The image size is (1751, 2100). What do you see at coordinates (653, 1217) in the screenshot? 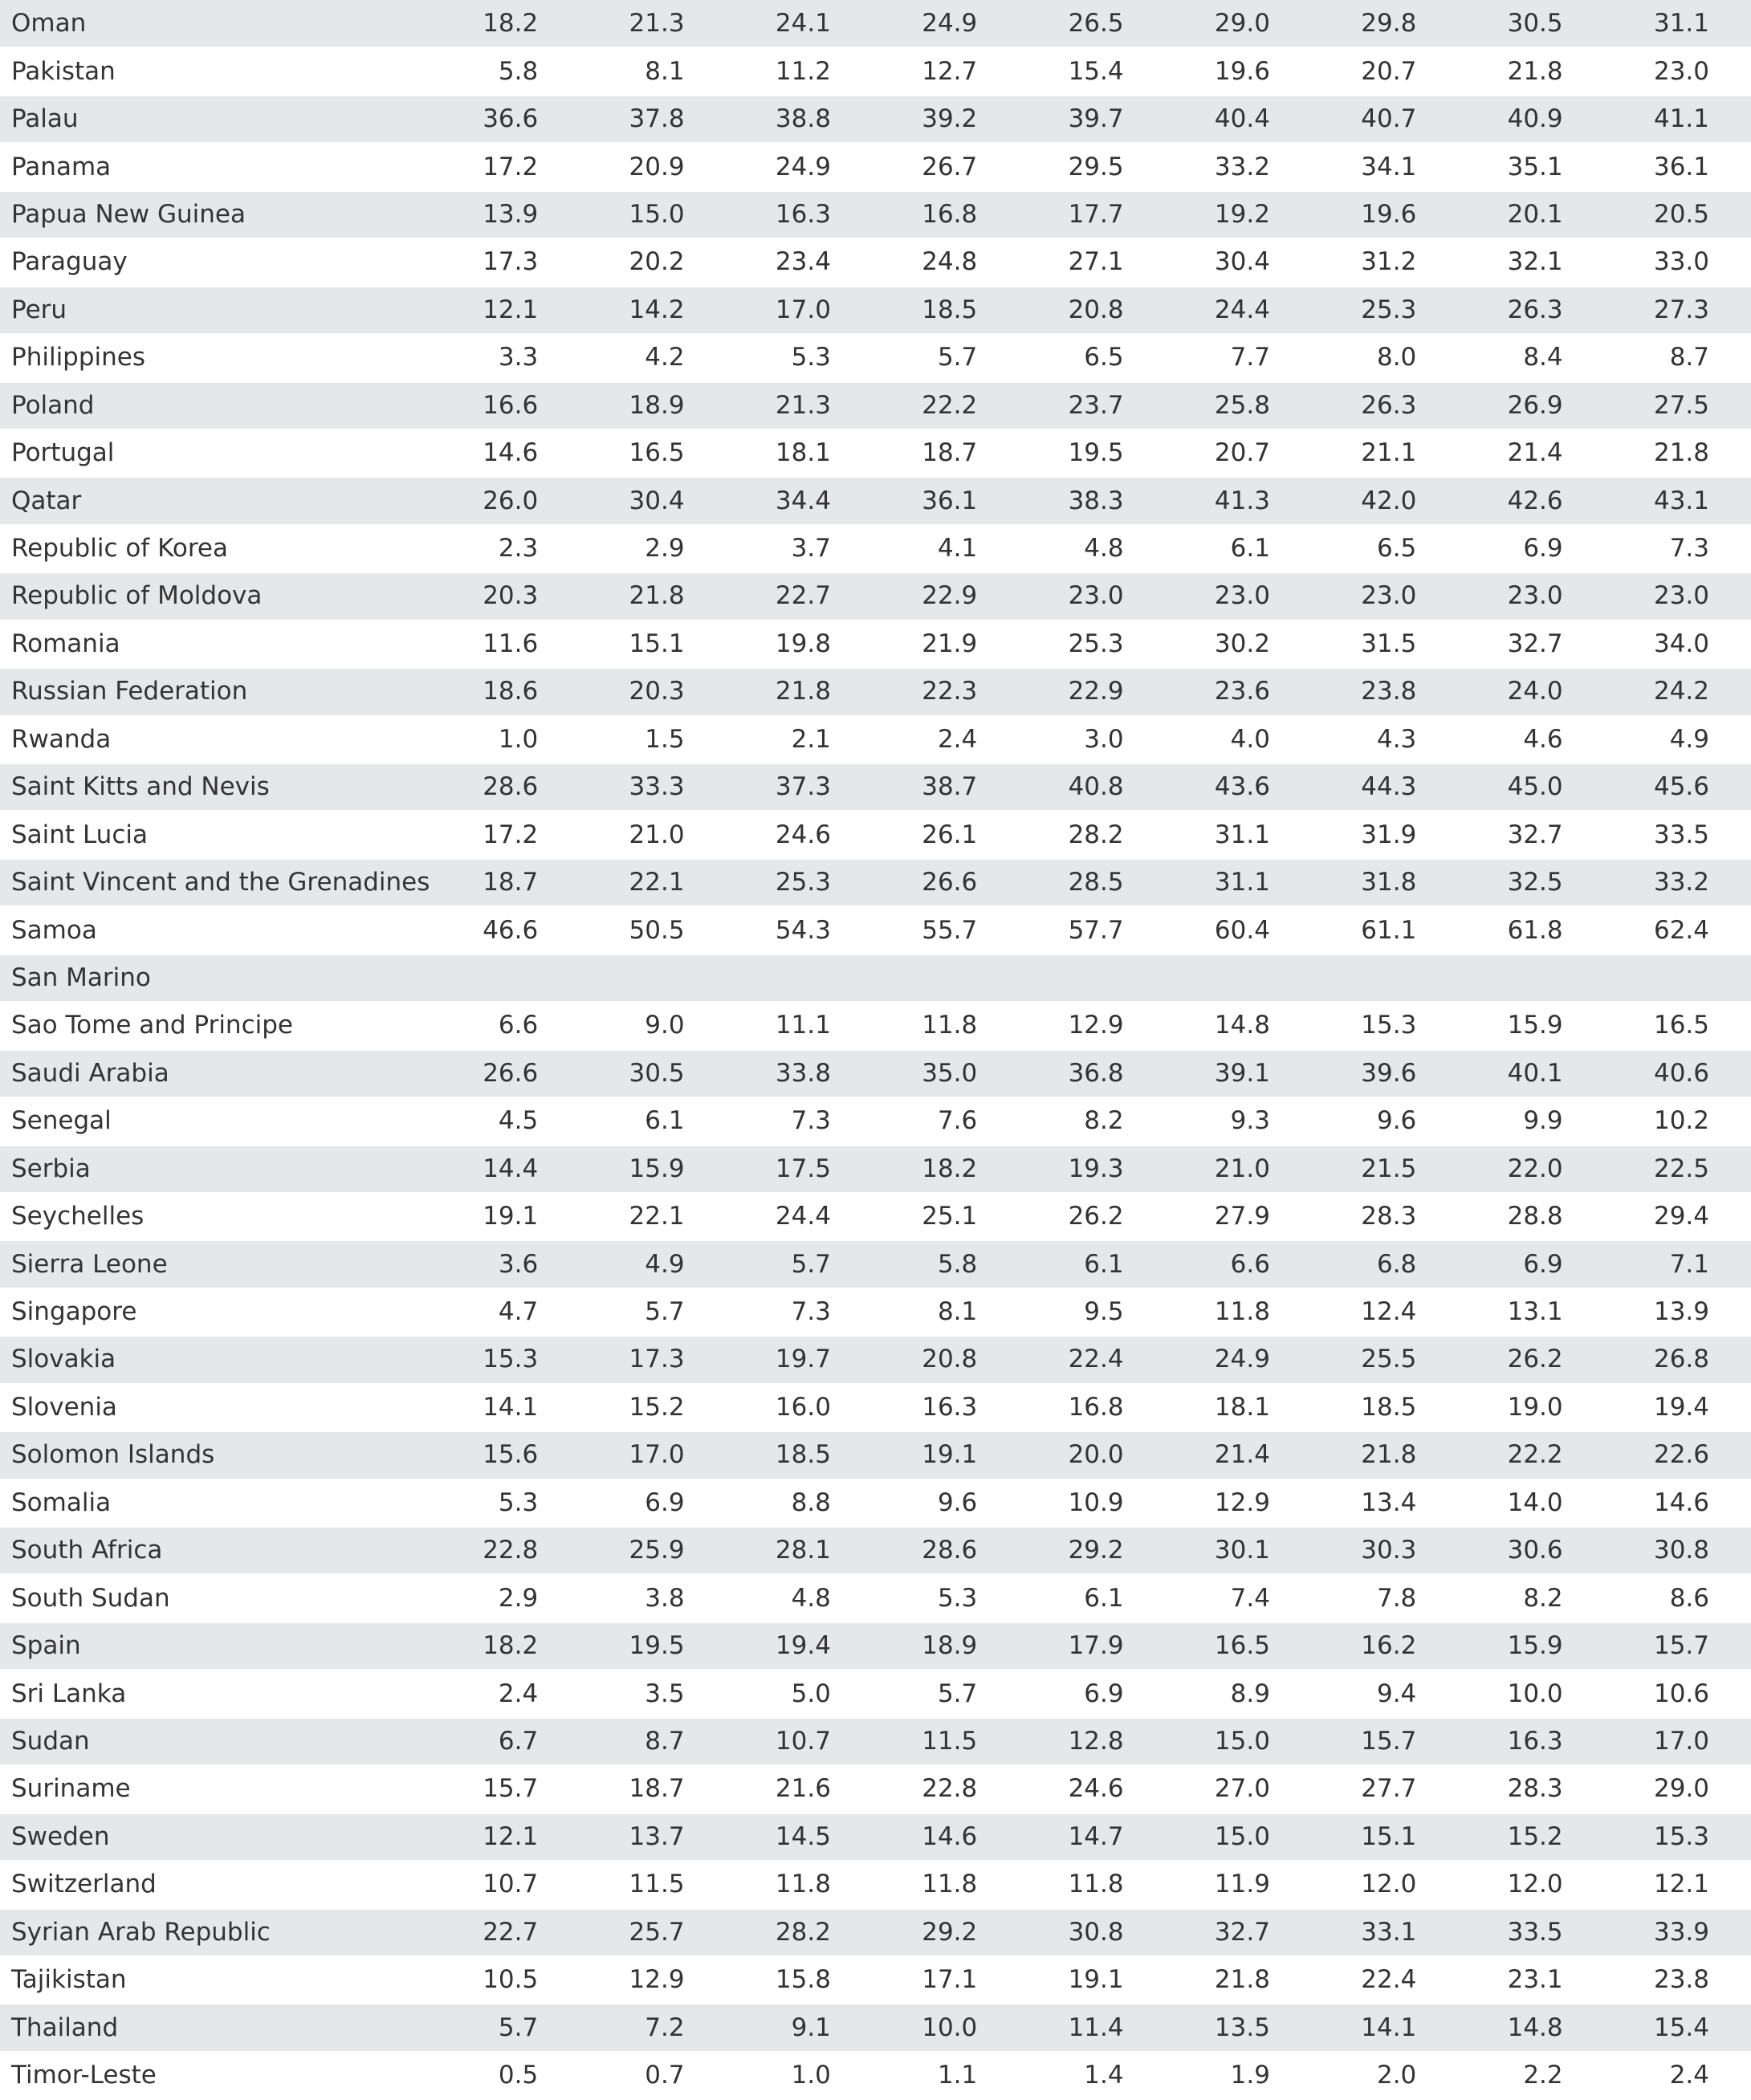
I see `value-cell: 22.1` at bounding box center [653, 1217].